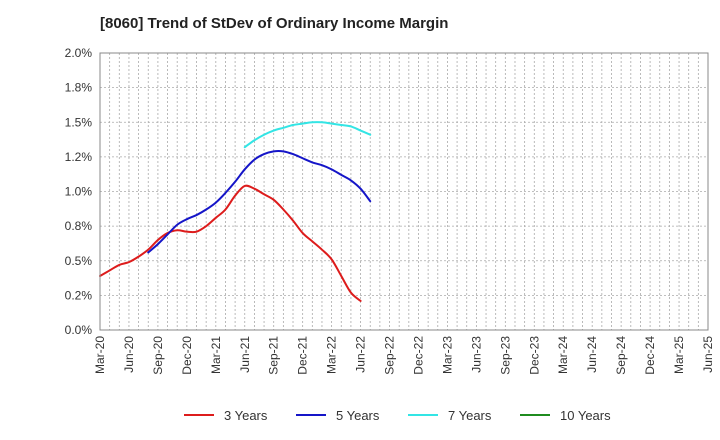  Describe the element at coordinates (447, 355) in the screenshot. I see `x-tick-label: Mar-23` at that location.